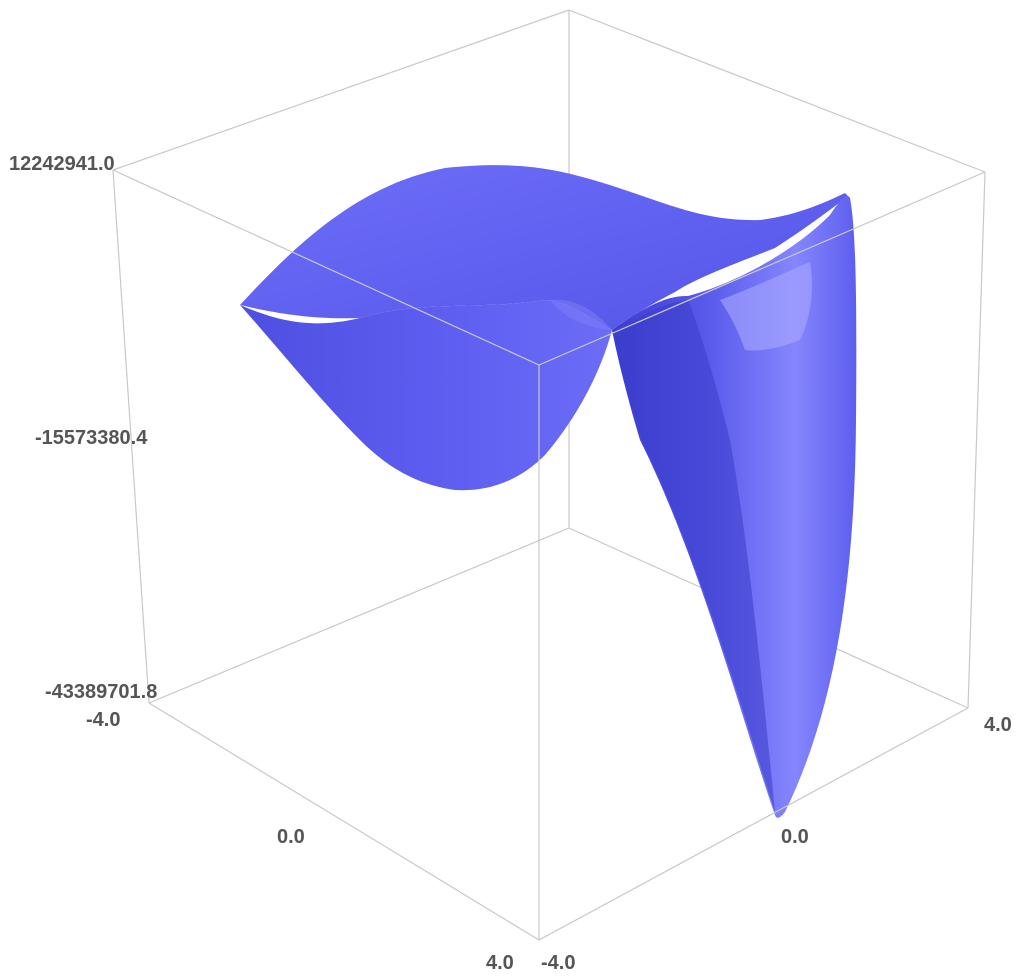 The width and height of the screenshot is (1025, 978). Describe the element at coordinates (426, 395) in the screenshot. I see `surface-front-sheet` at that location.